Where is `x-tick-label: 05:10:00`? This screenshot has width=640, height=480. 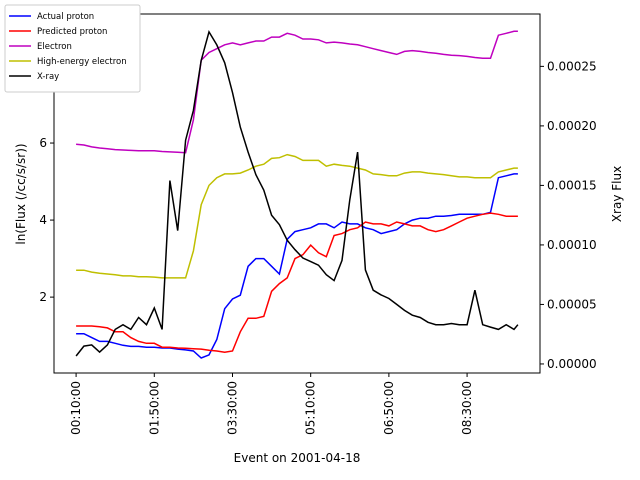
x-tick-label: 05:10:00 is located at coordinates (311, 408).